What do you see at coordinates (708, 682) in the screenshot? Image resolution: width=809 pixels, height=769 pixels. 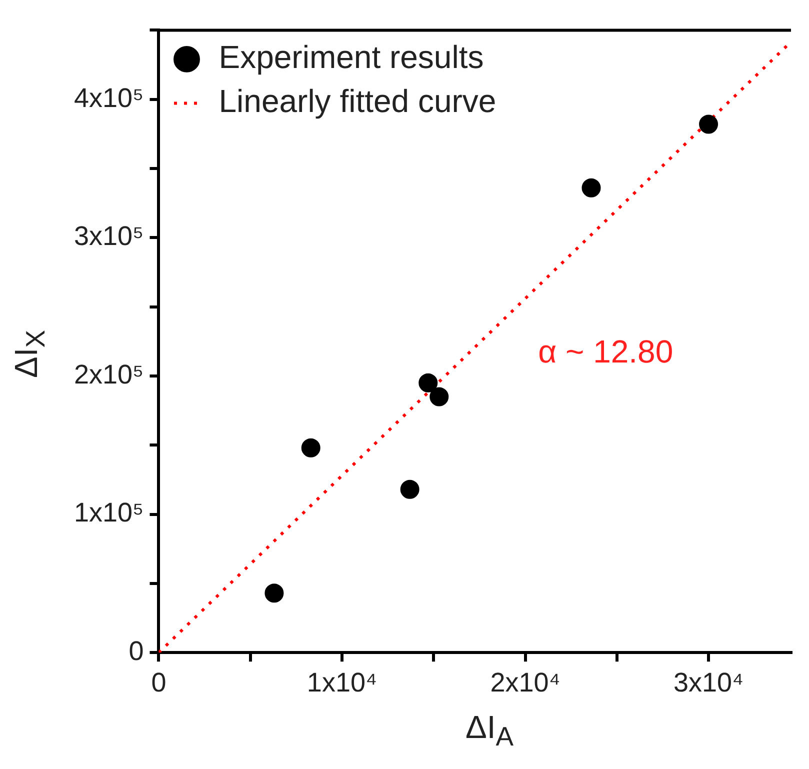 I see `x-tick-label: 3x10⁴` at bounding box center [708, 682].